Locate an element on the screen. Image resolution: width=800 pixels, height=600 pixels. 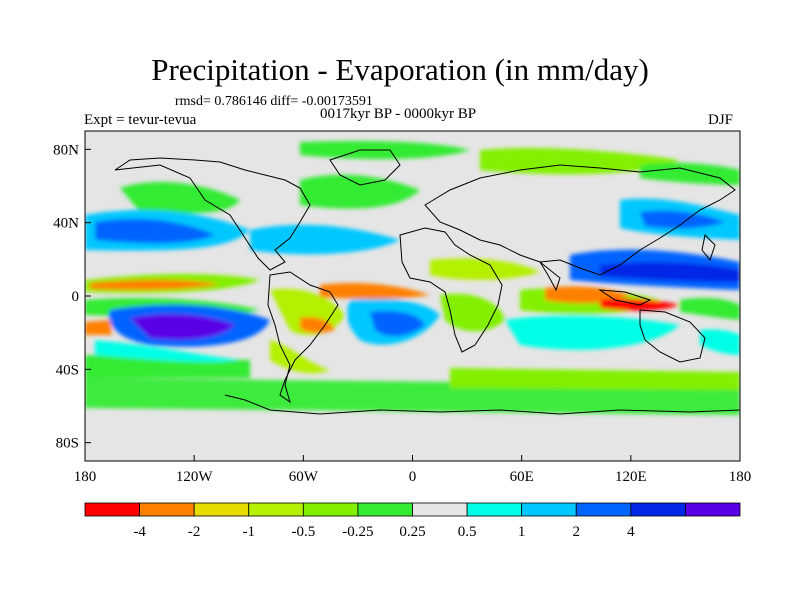
colorbar-label: 0.25 is located at coordinates (412, 532).